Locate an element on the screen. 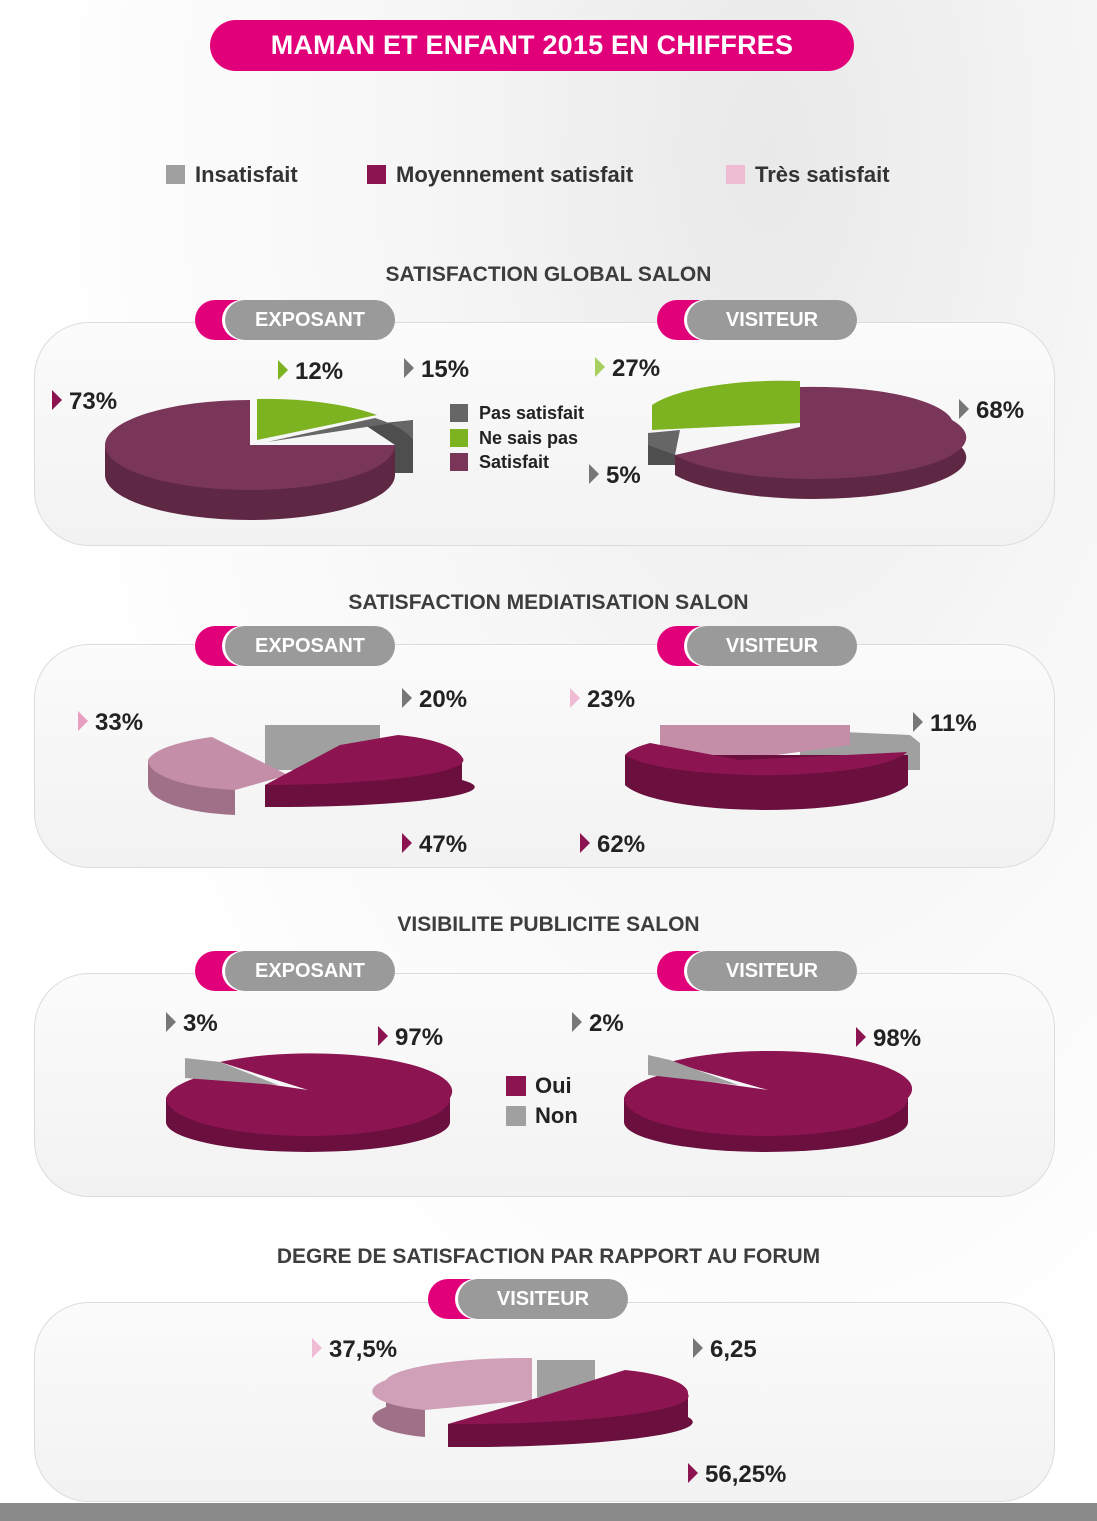  label-37-5: 37,5% is located at coordinates (354, 1350).